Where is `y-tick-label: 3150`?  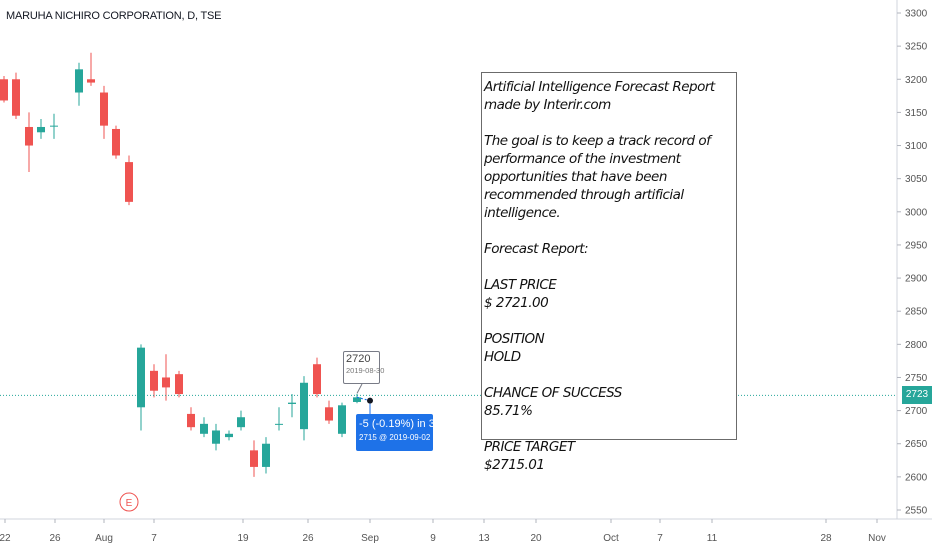 y-tick-label: 3150 is located at coordinates (916, 113).